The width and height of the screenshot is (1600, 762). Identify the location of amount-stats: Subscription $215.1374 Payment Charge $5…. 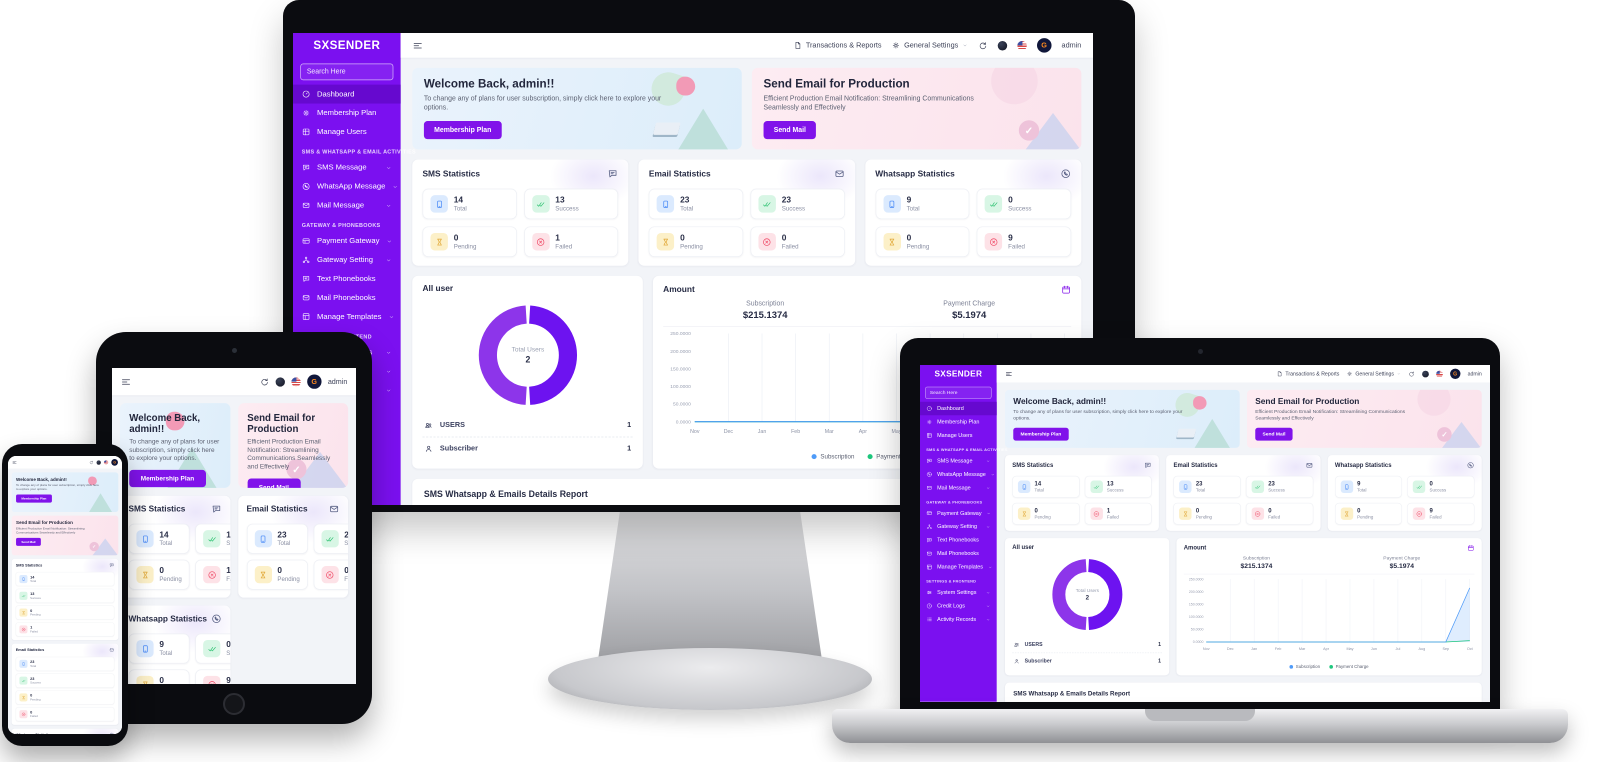
(1329, 565).